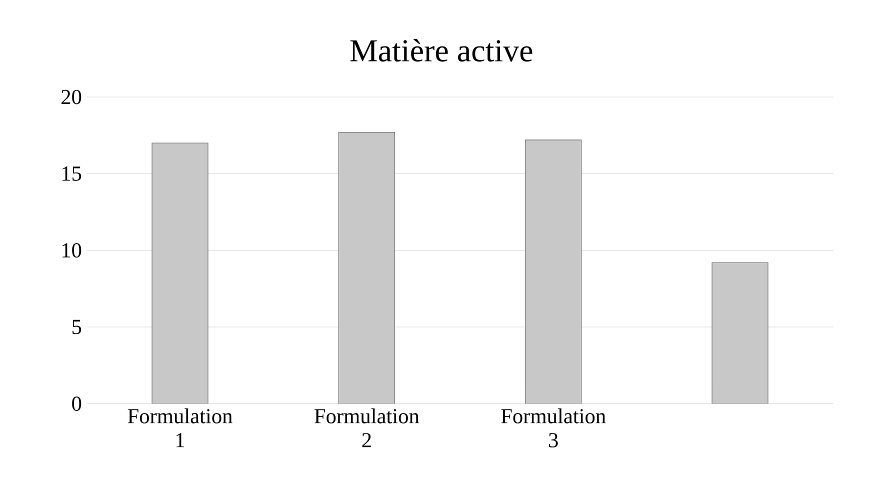 The width and height of the screenshot is (884, 497). Describe the element at coordinates (72, 97) in the screenshot. I see `y-tick-label: 20` at that location.